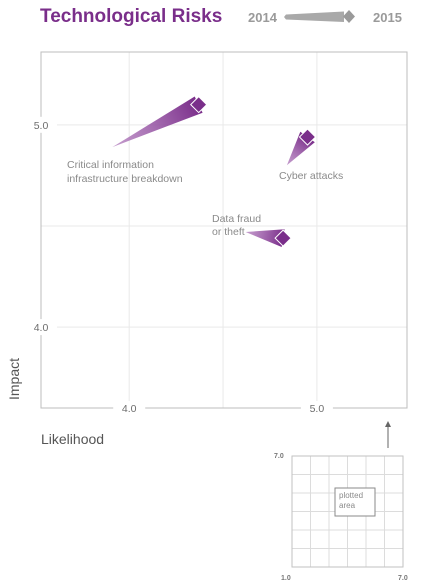 The height and width of the screenshot is (585, 422). Describe the element at coordinates (286, 578) in the screenshot. I see `inset-x-min: 1.0` at that location.